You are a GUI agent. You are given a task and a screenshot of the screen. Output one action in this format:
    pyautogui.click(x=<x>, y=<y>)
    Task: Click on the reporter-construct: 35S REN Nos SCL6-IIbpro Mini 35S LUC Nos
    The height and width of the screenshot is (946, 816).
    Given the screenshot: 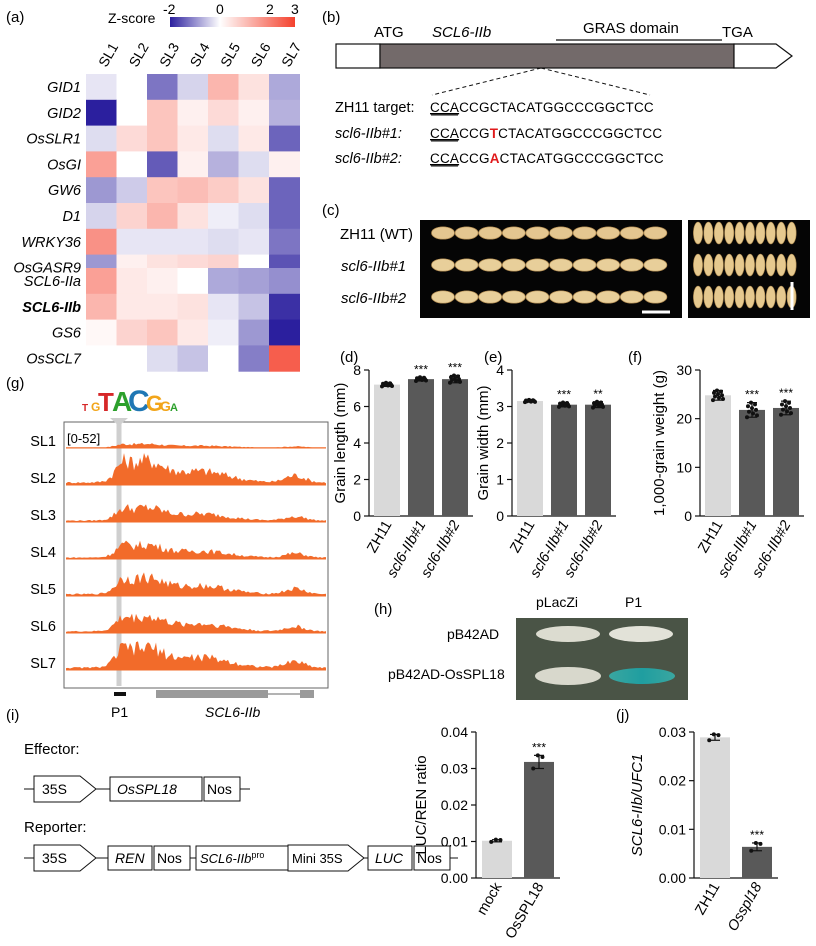 What is the action you would take?
    pyautogui.click(x=241, y=858)
    